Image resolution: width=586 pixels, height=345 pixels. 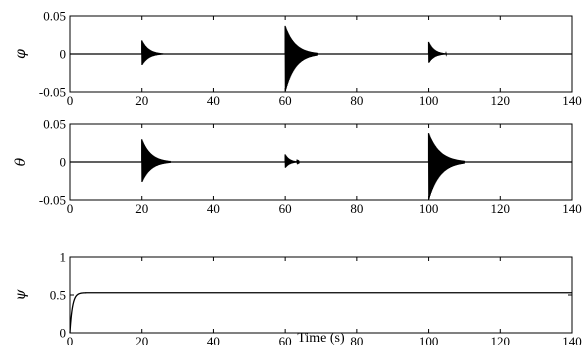 What do you see at coordinates (321, 338) in the screenshot?
I see `x-axis-label: Time (s)` at bounding box center [321, 338].